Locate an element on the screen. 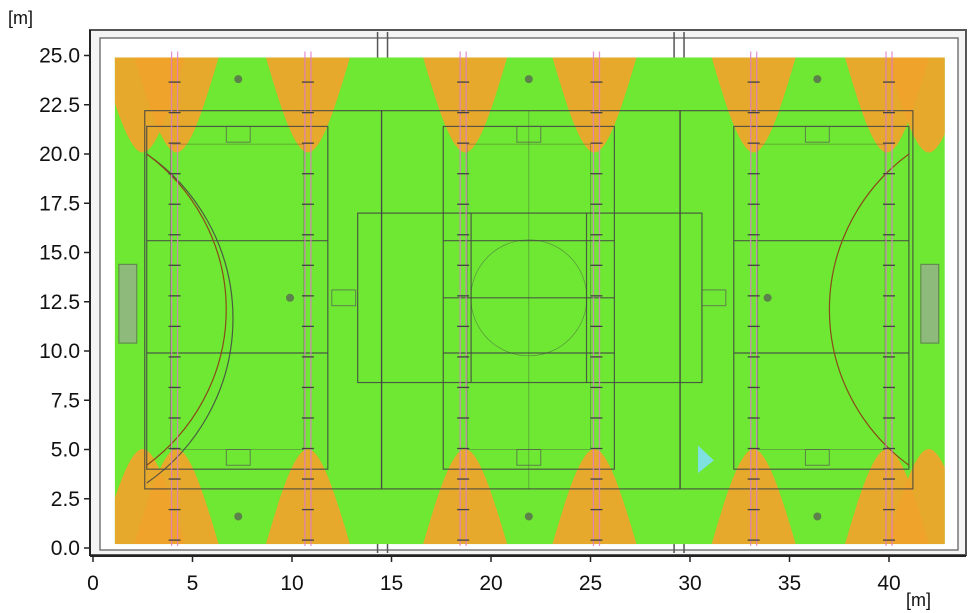 This screenshot has width=980, height=613. x-tick-label: 20 is located at coordinates (490, 583).